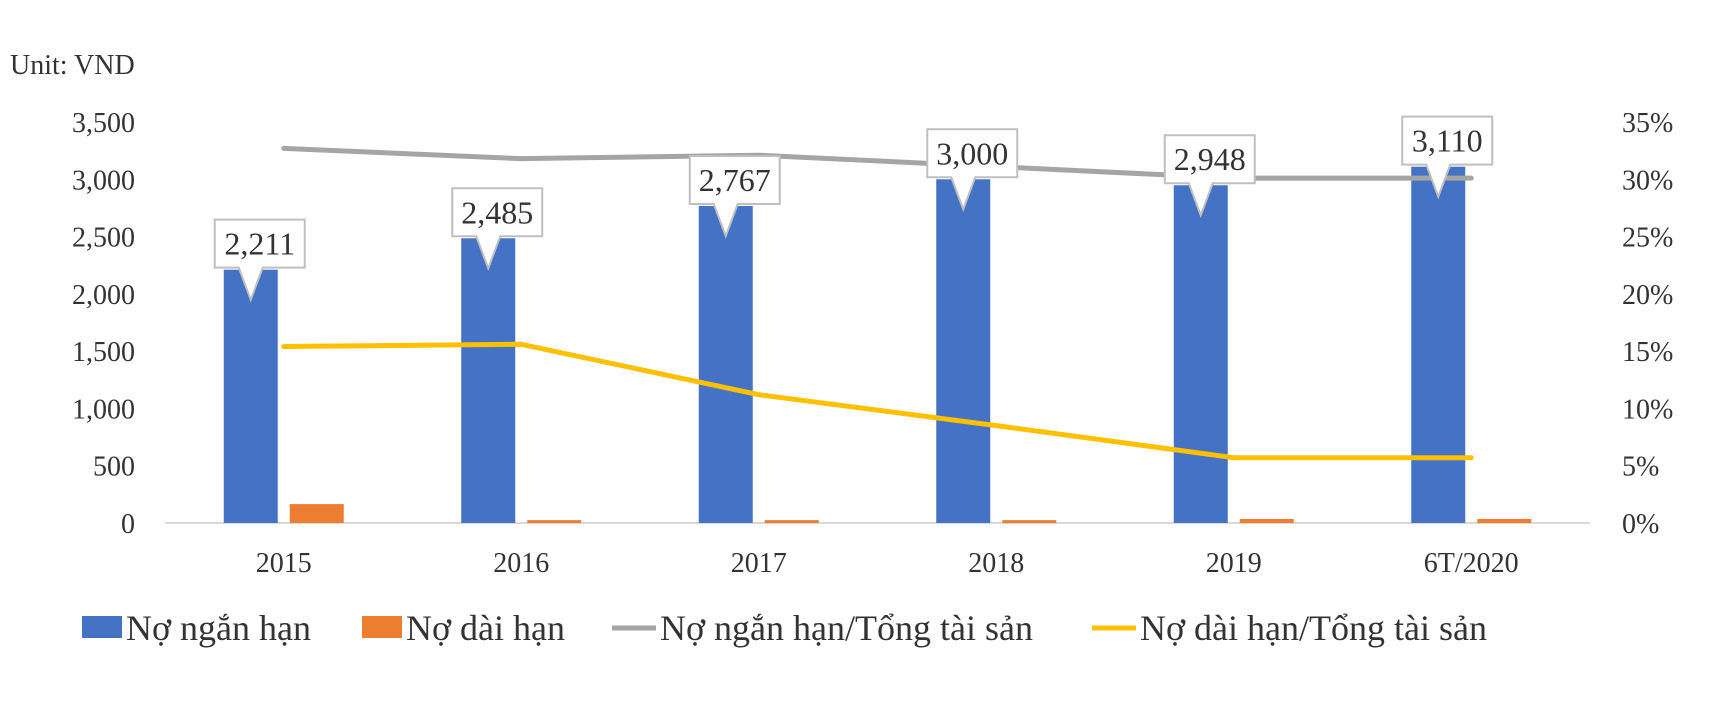 This screenshot has width=1725, height=714. I want to click on y-right-tick-label: 10%, so click(1647, 409).